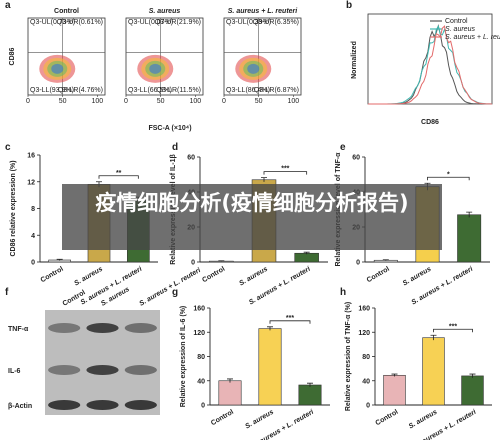  I want to click on panel-label: h, so click(343, 292).